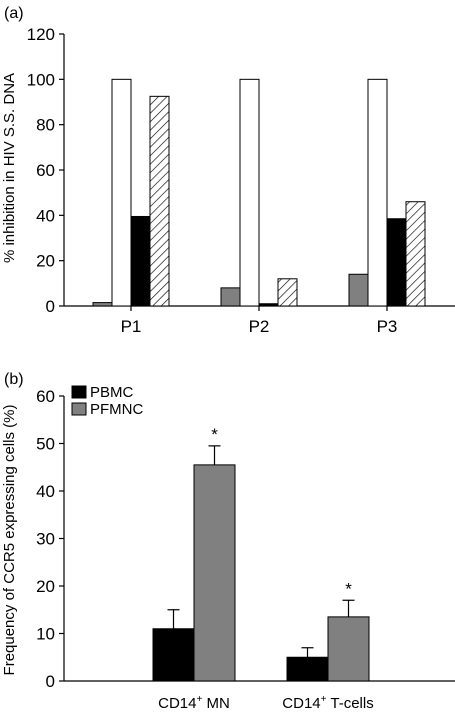  I want to click on panel-b-x-tick-label: CD14+ T-cells, so click(327, 703).